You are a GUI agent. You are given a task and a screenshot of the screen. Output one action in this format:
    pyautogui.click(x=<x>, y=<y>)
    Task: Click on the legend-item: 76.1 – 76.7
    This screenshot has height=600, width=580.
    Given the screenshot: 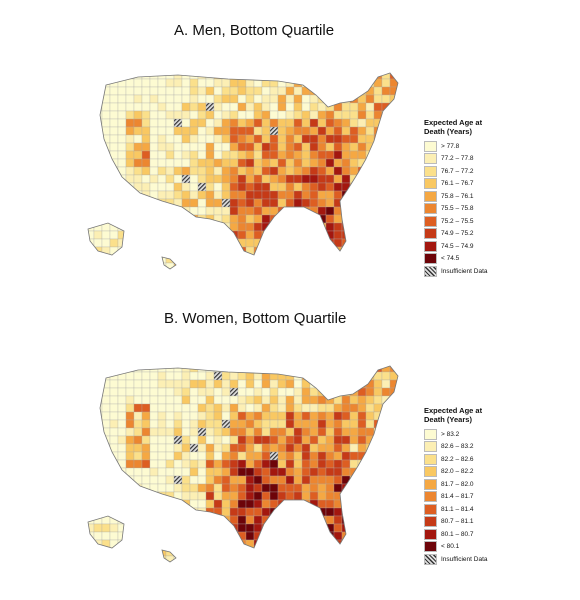 What is the action you would take?
    pyautogui.click(x=464, y=184)
    